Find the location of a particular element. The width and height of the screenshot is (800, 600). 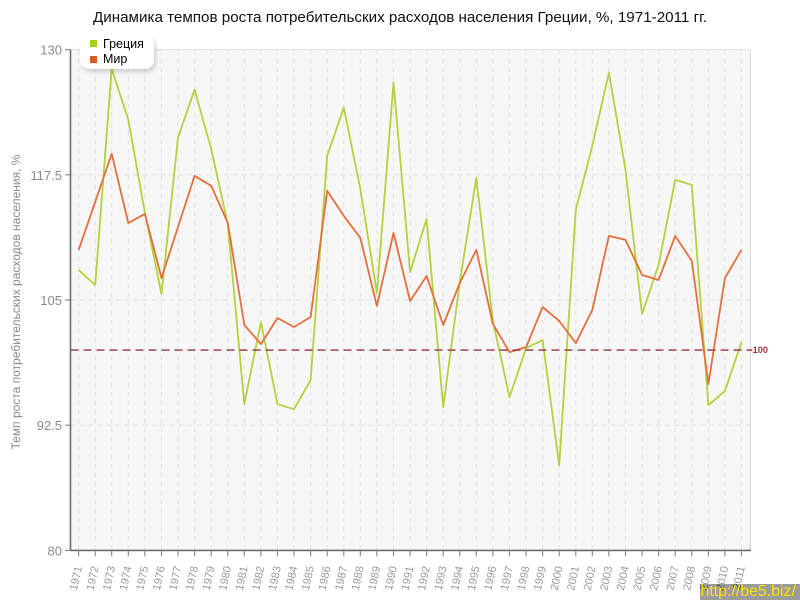

svg-text: 1971 is located at coordinates (76, 578).